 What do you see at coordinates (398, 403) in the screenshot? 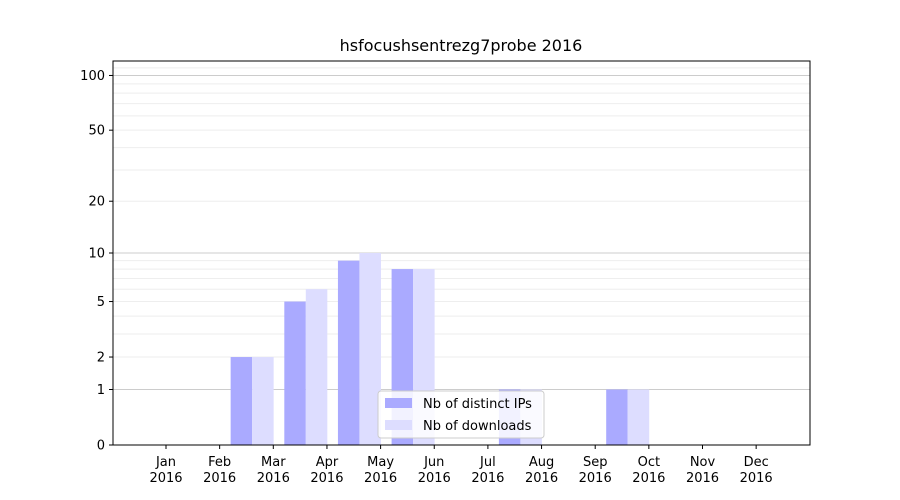
I see `legend-swatch-distinct-ips` at bounding box center [398, 403].